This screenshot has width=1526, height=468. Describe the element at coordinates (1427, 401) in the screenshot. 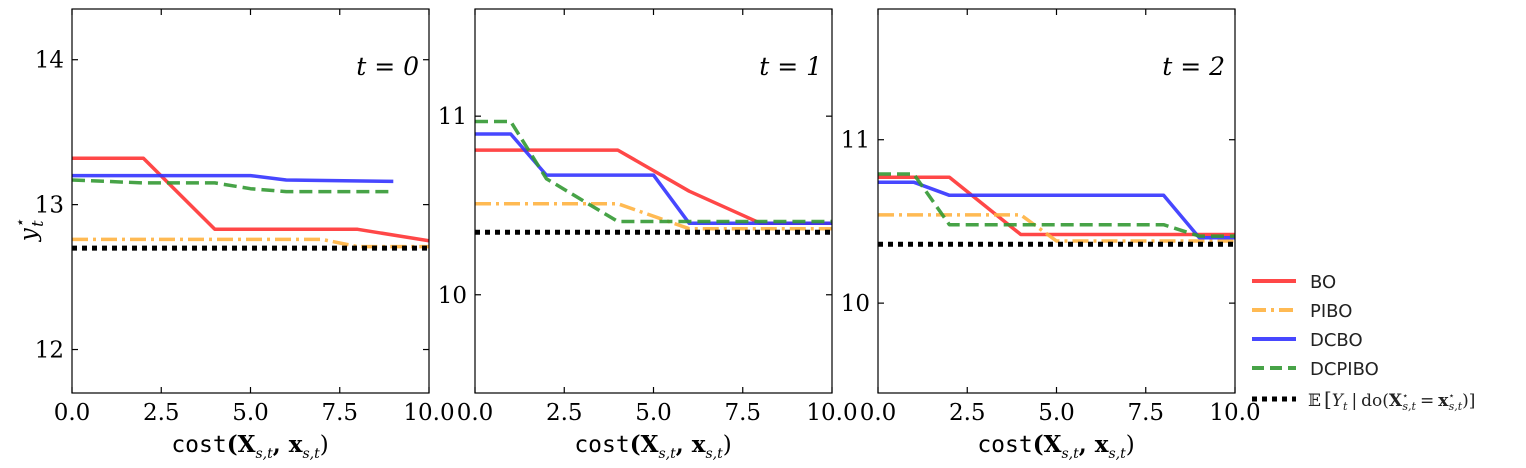

I see `exp-eq: =` at that location.